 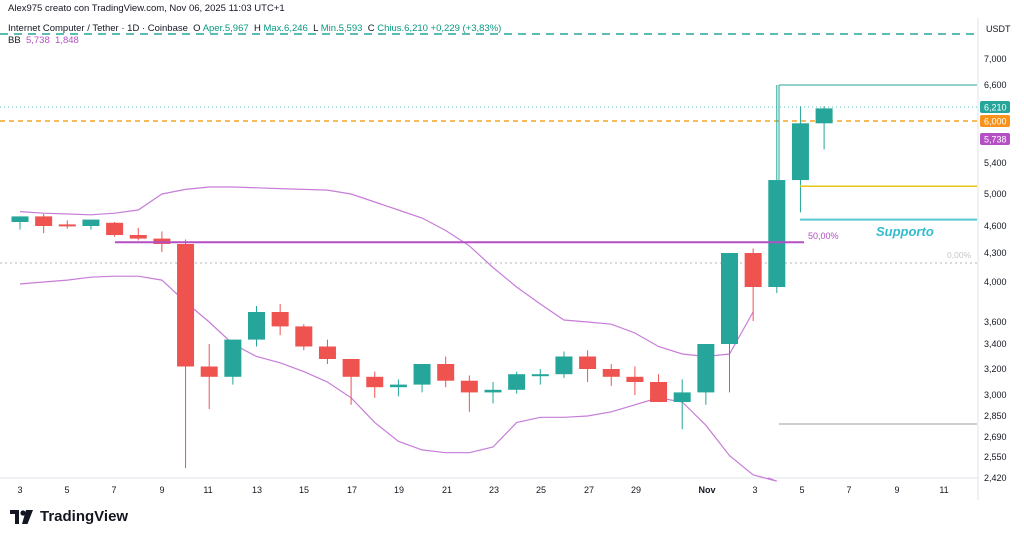 I want to click on open-label: O, so click(x=197, y=28).